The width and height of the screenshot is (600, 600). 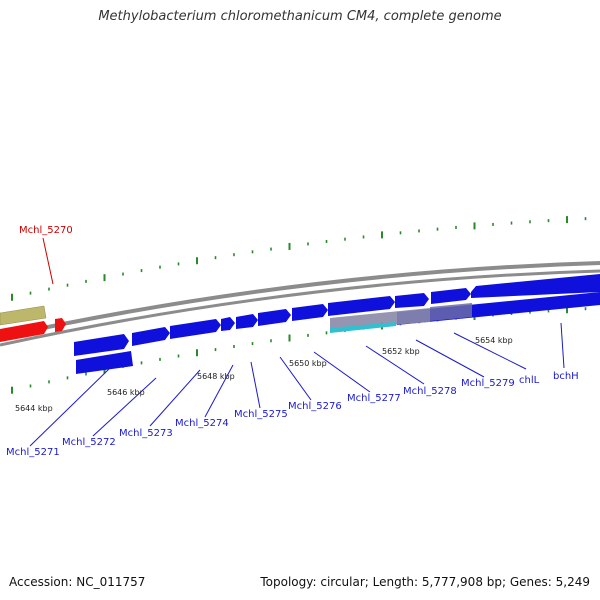 What do you see at coordinates (34, 408) in the screenshot?
I see `kbp-label-5644: 5644 kbp` at bounding box center [34, 408].